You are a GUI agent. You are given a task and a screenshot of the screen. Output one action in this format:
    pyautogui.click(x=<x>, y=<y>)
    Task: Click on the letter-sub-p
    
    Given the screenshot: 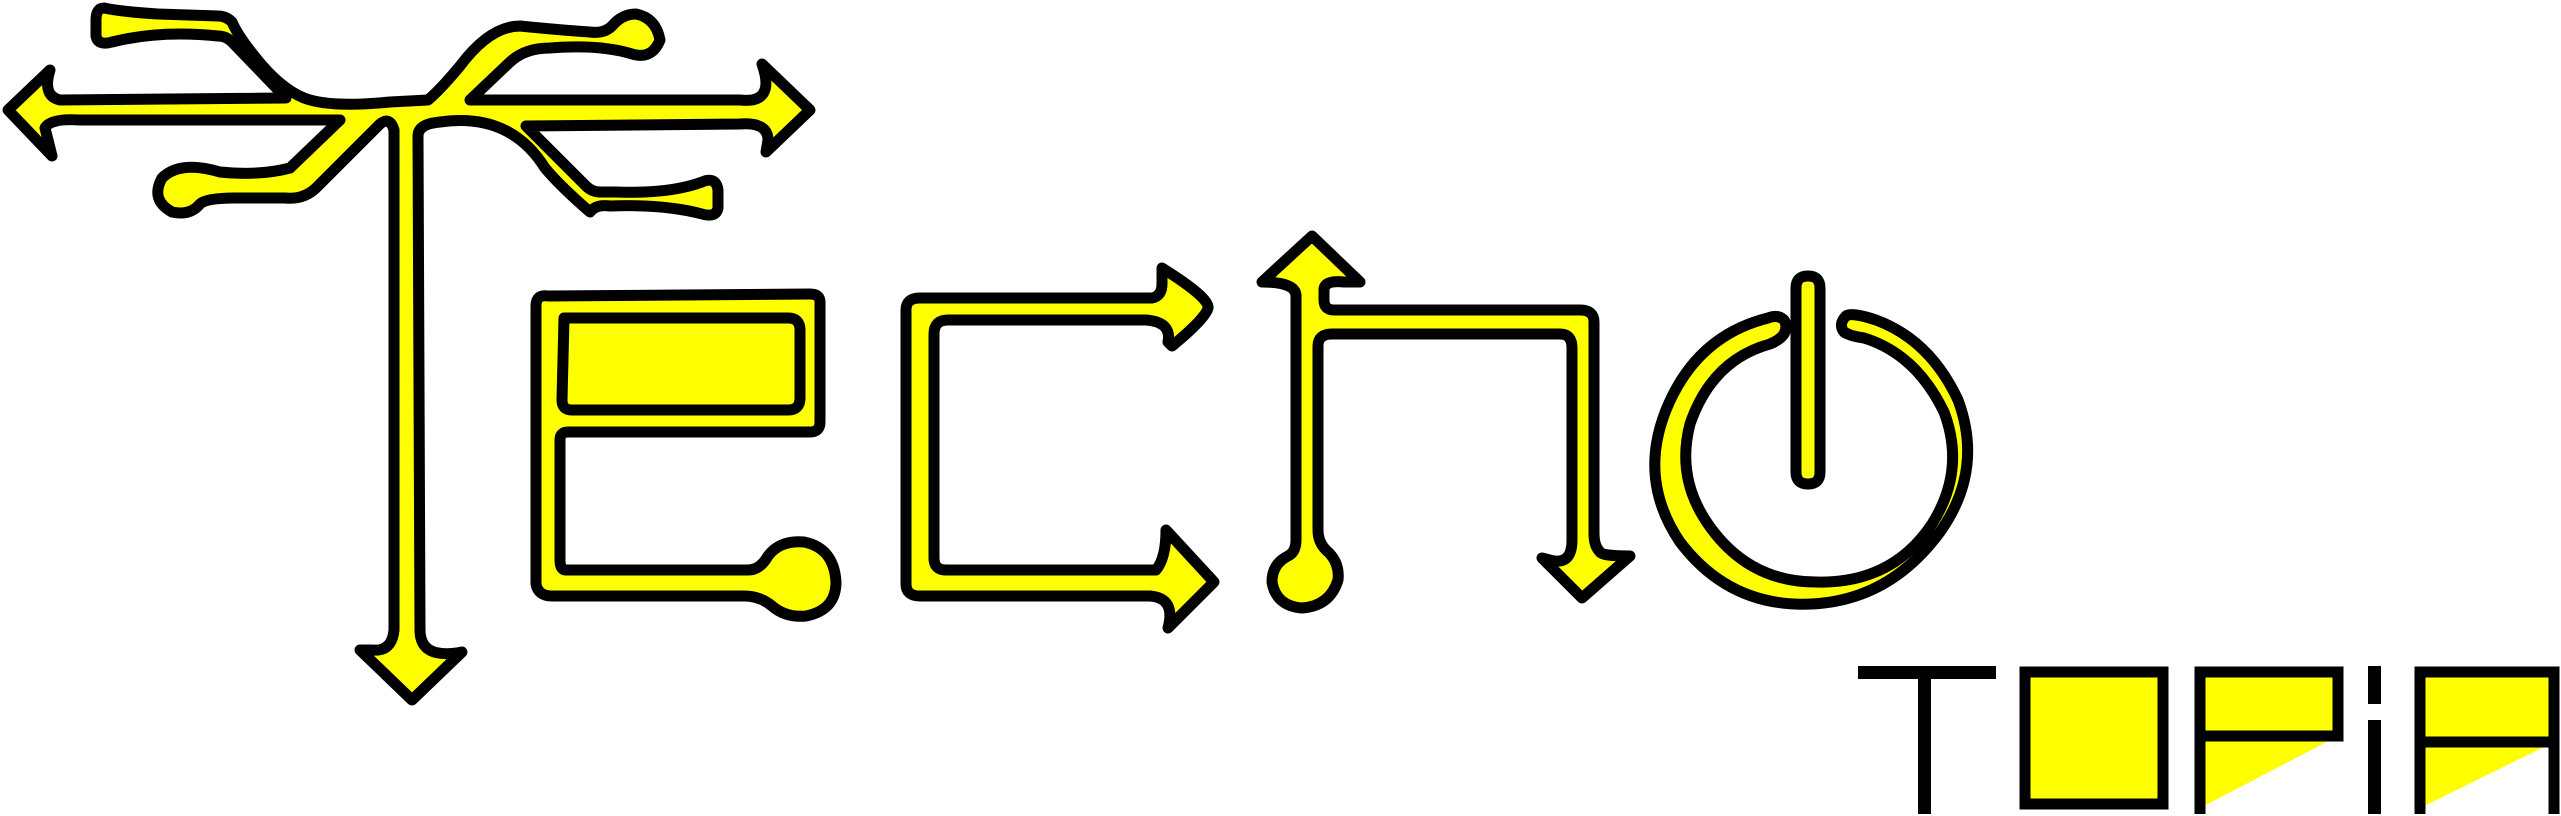 What is the action you would take?
    pyautogui.click(x=2269, y=740)
    